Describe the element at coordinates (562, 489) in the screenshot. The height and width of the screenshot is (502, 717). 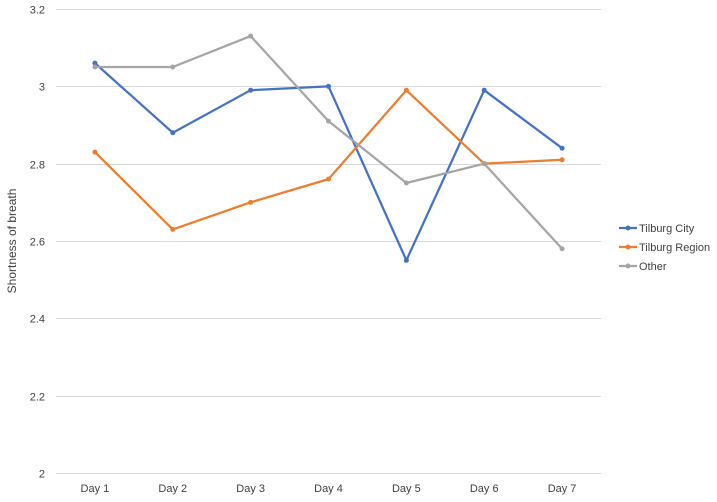
I see `x-tick-label: Day 7` at that location.